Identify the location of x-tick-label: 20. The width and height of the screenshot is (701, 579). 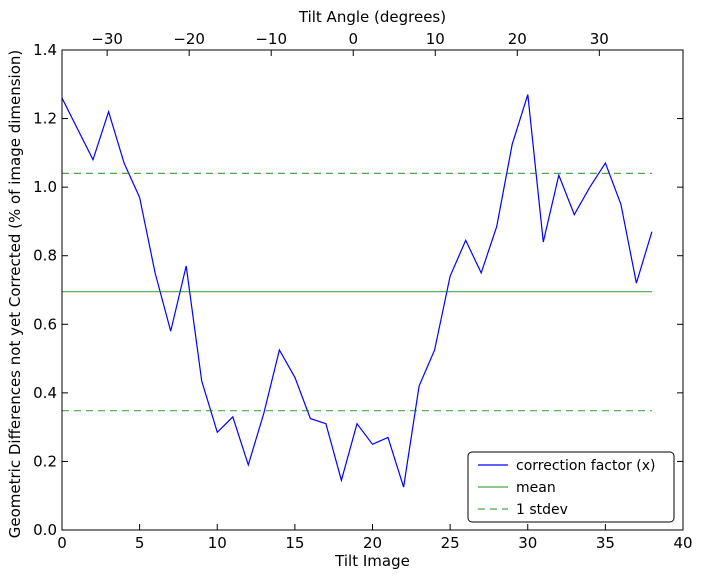
(372, 543).